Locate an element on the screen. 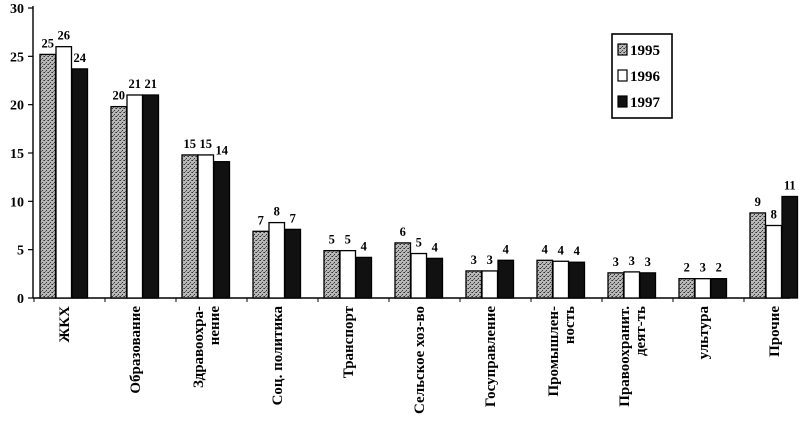  y-tick-label: 20 is located at coordinates (17, 106).